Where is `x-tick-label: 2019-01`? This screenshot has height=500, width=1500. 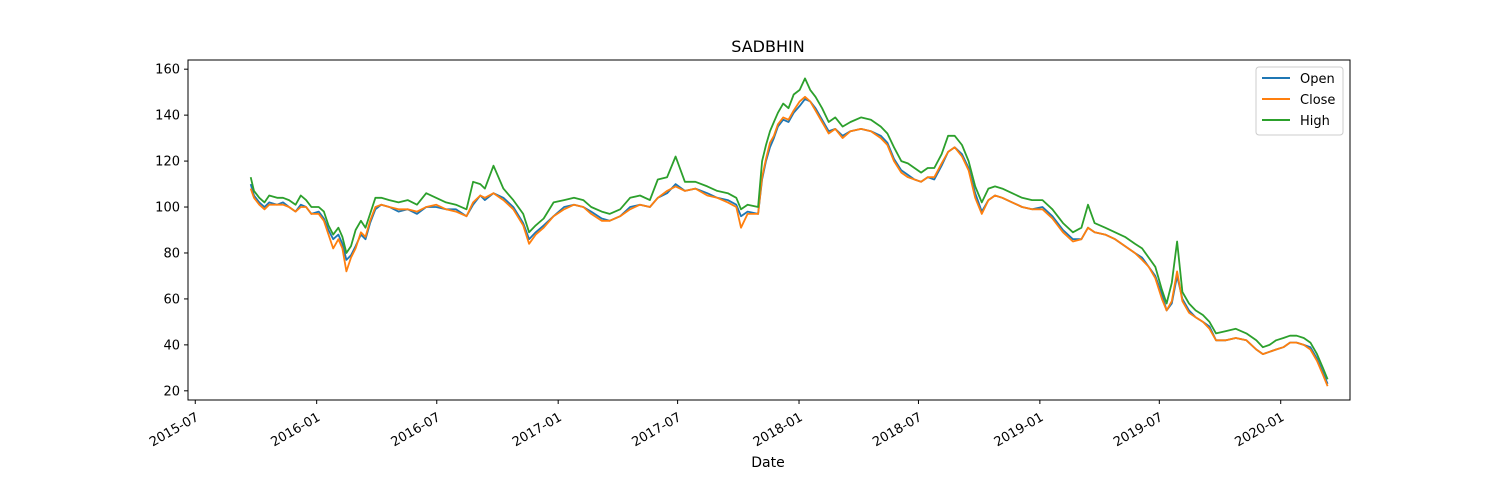
x-tick-label: 2019-01 is located at coordinates (1019, 430).